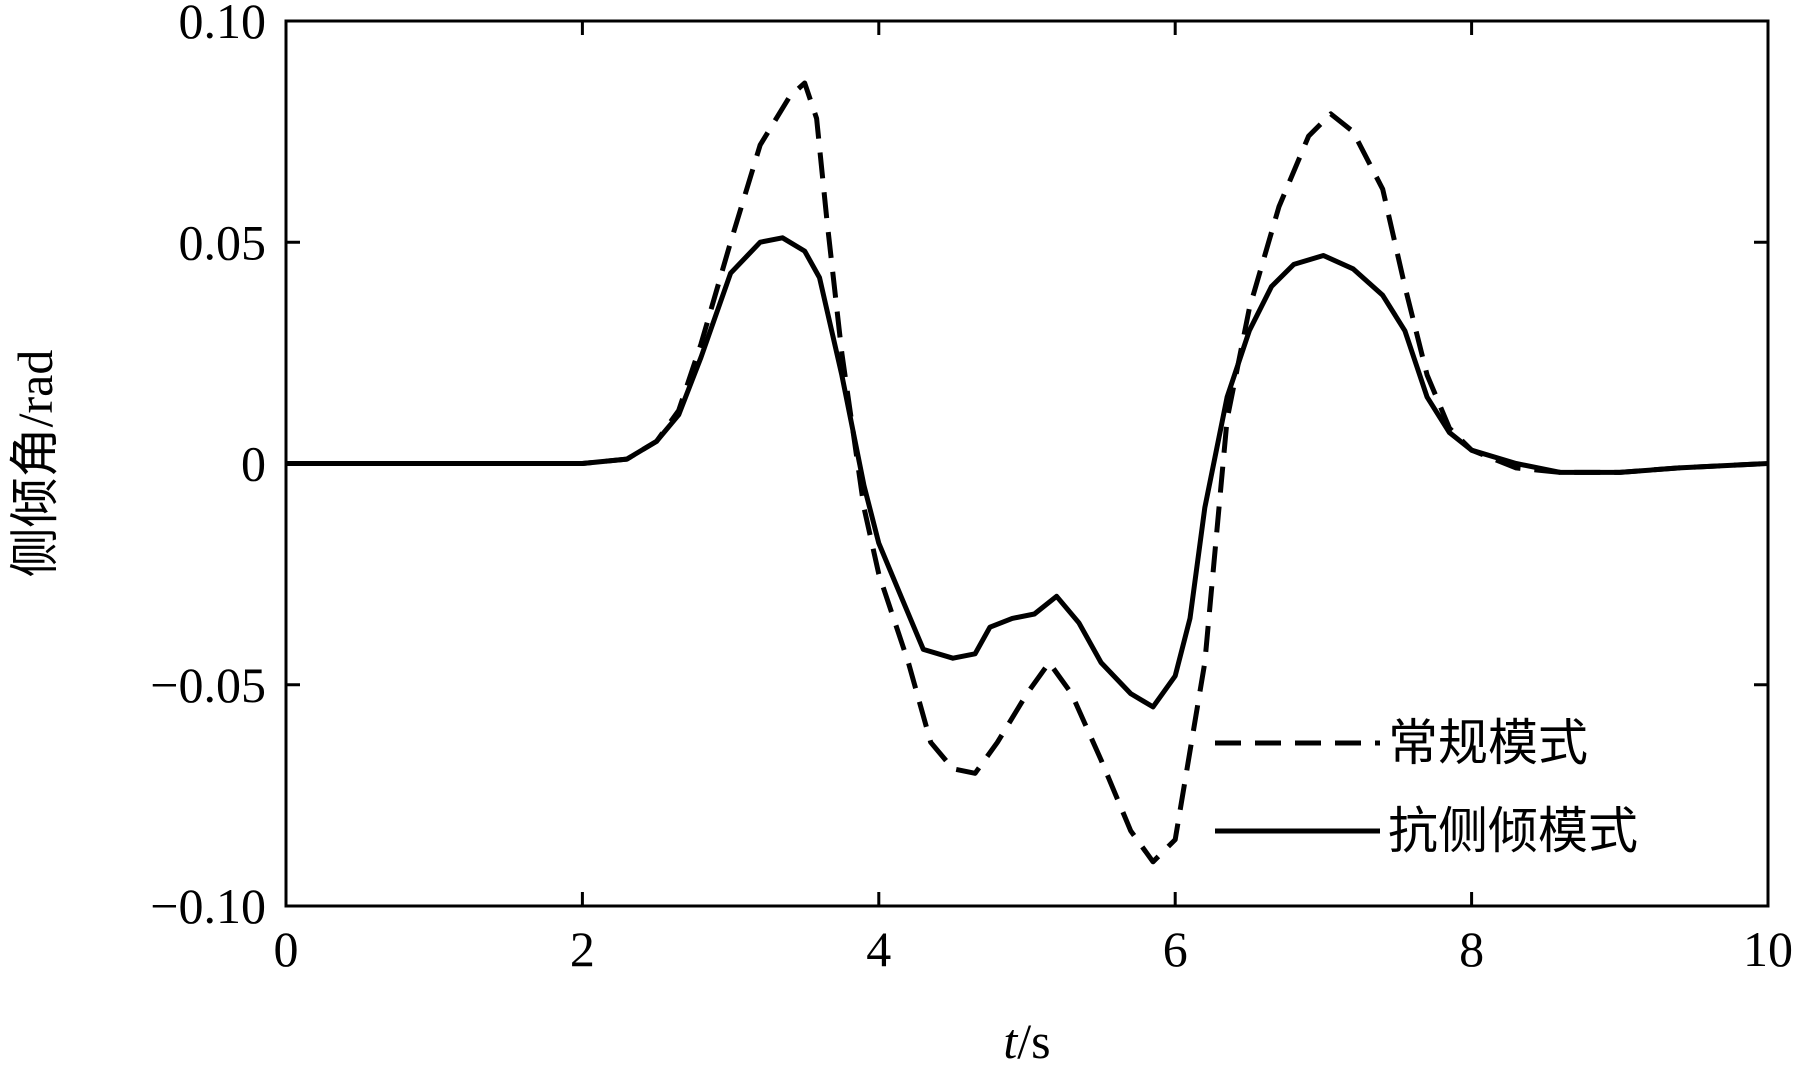 The width and height of the screenshot is (1804, 1074). Describe the element at coordinates (1010, 1041) in the screenshot. I see `x-axis-label-italic: t` at that location.